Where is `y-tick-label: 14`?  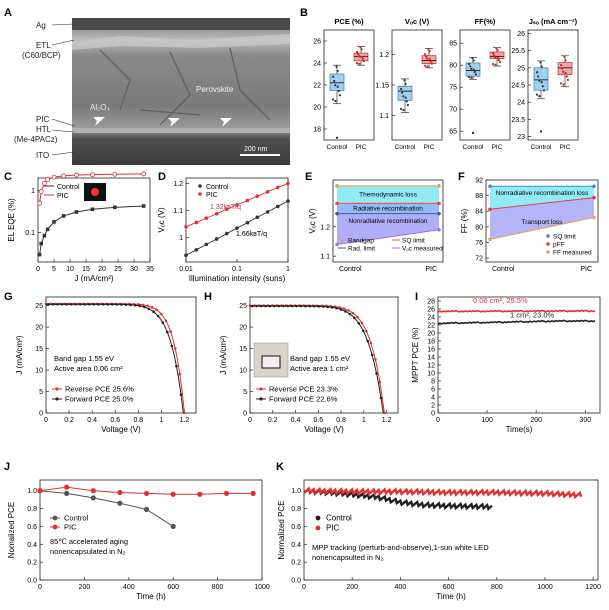 y-tick-label: 14 is located at coordinates (431, 358).